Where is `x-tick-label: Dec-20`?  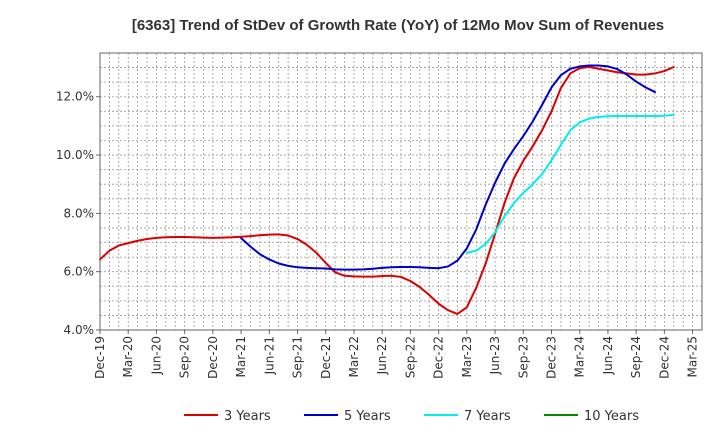
x-tick-label: Dec-20 is located at coordinates (213, 357).